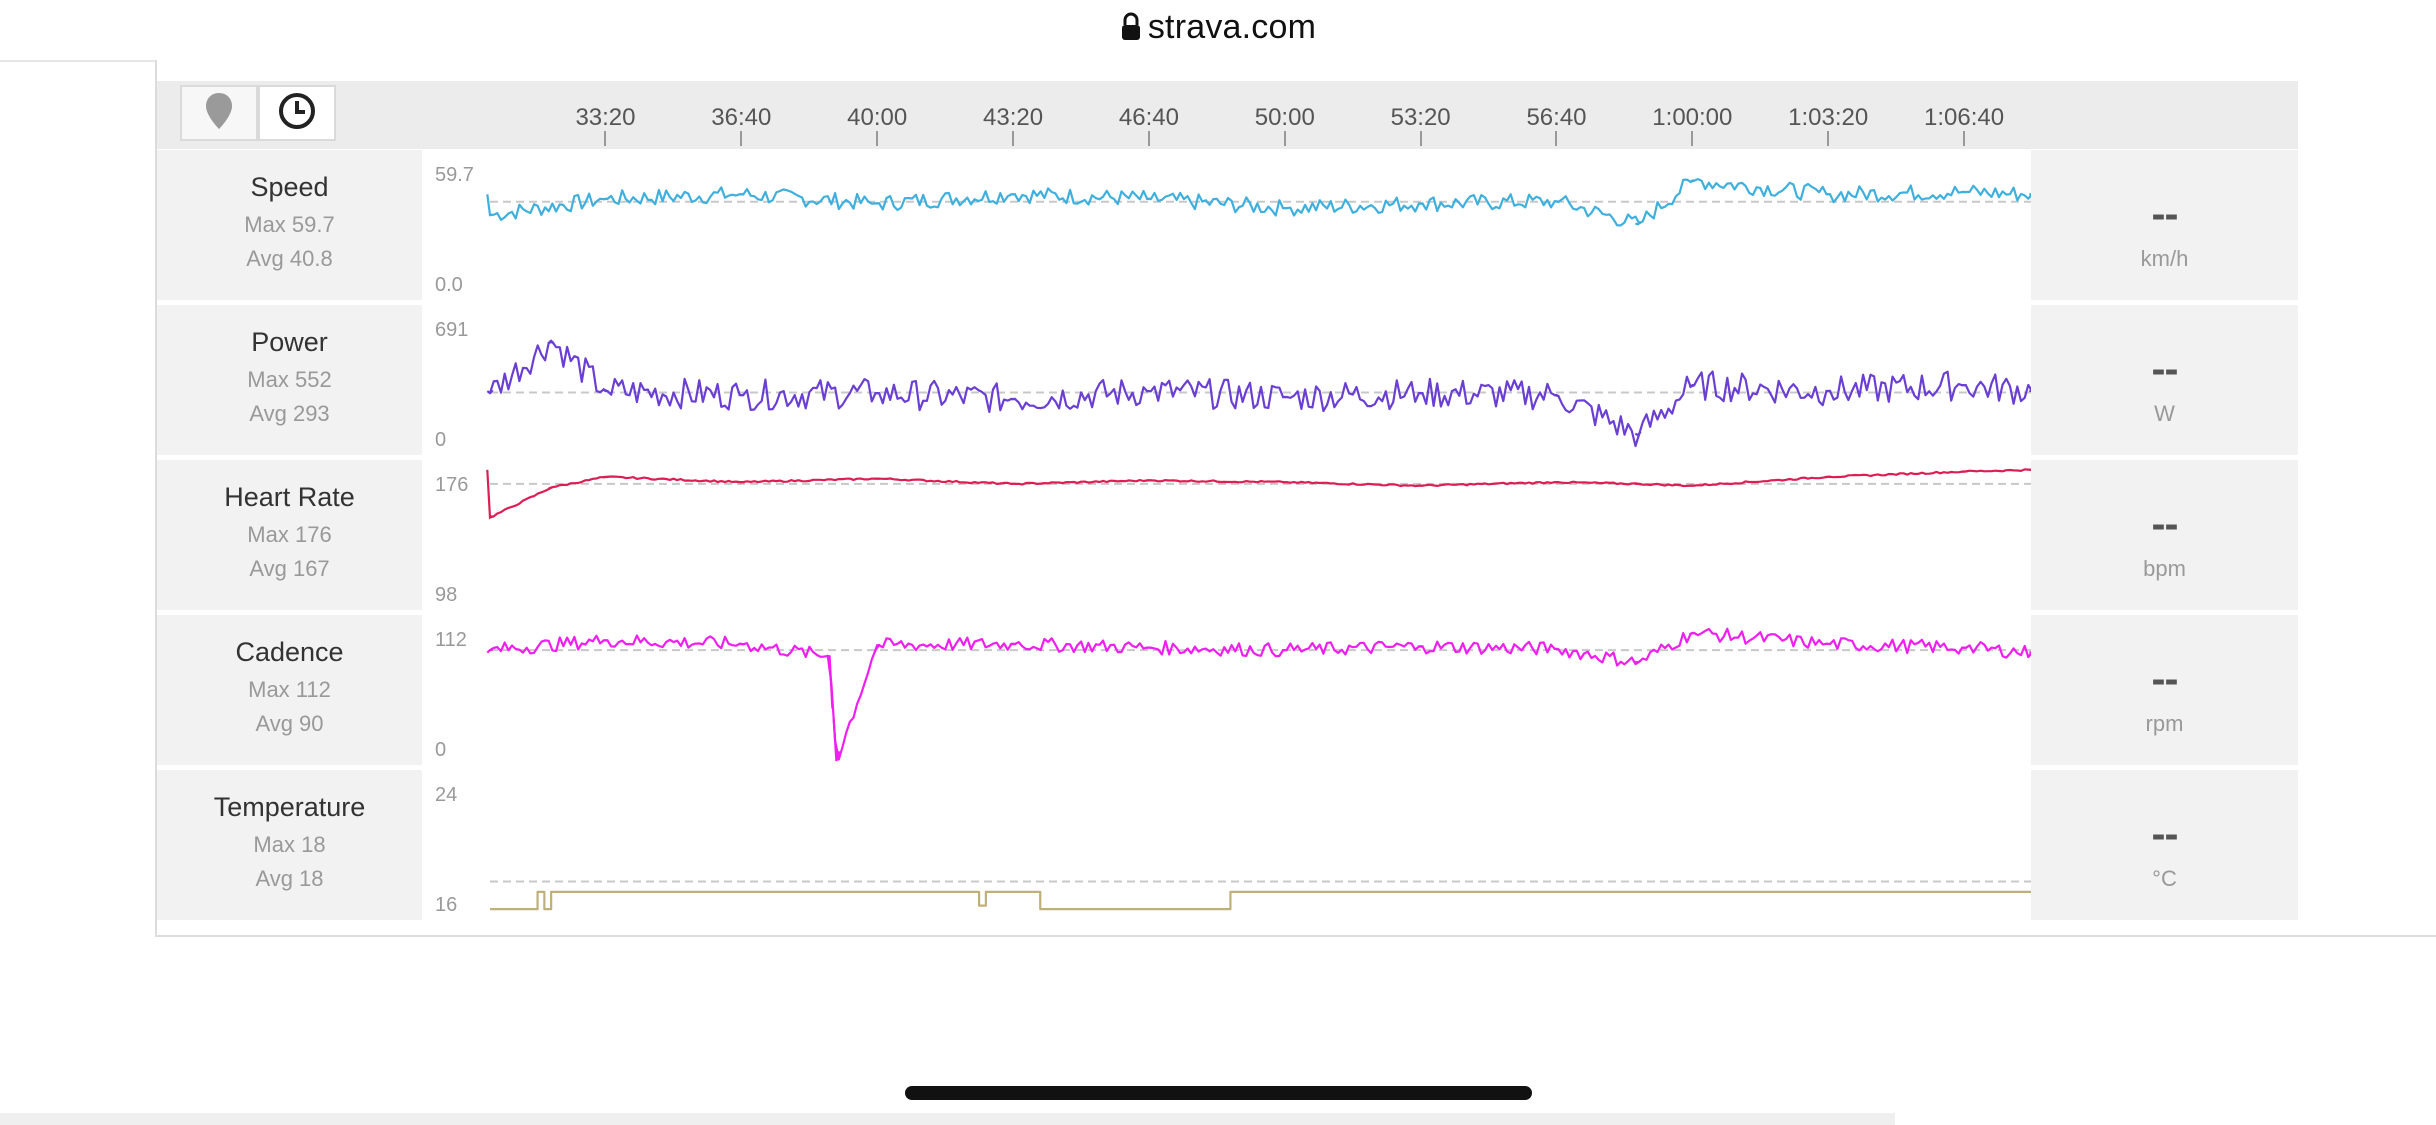 This screenshot has height=1125, width=2436. I want to click on stream-row-cadence: Cadence Max 112 Avg 90 112 0 -- rpm, so click(1227, 690).